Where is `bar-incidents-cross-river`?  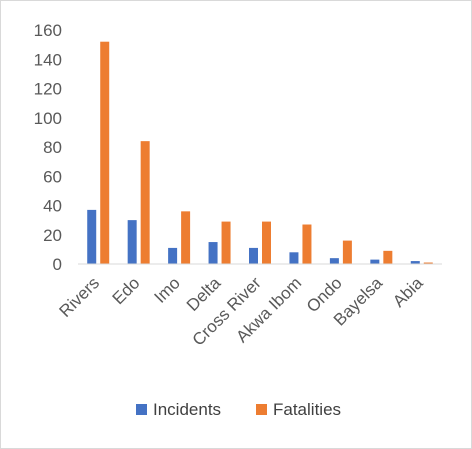
bar-incidents-cross-river is located at coordinates (253, 255).